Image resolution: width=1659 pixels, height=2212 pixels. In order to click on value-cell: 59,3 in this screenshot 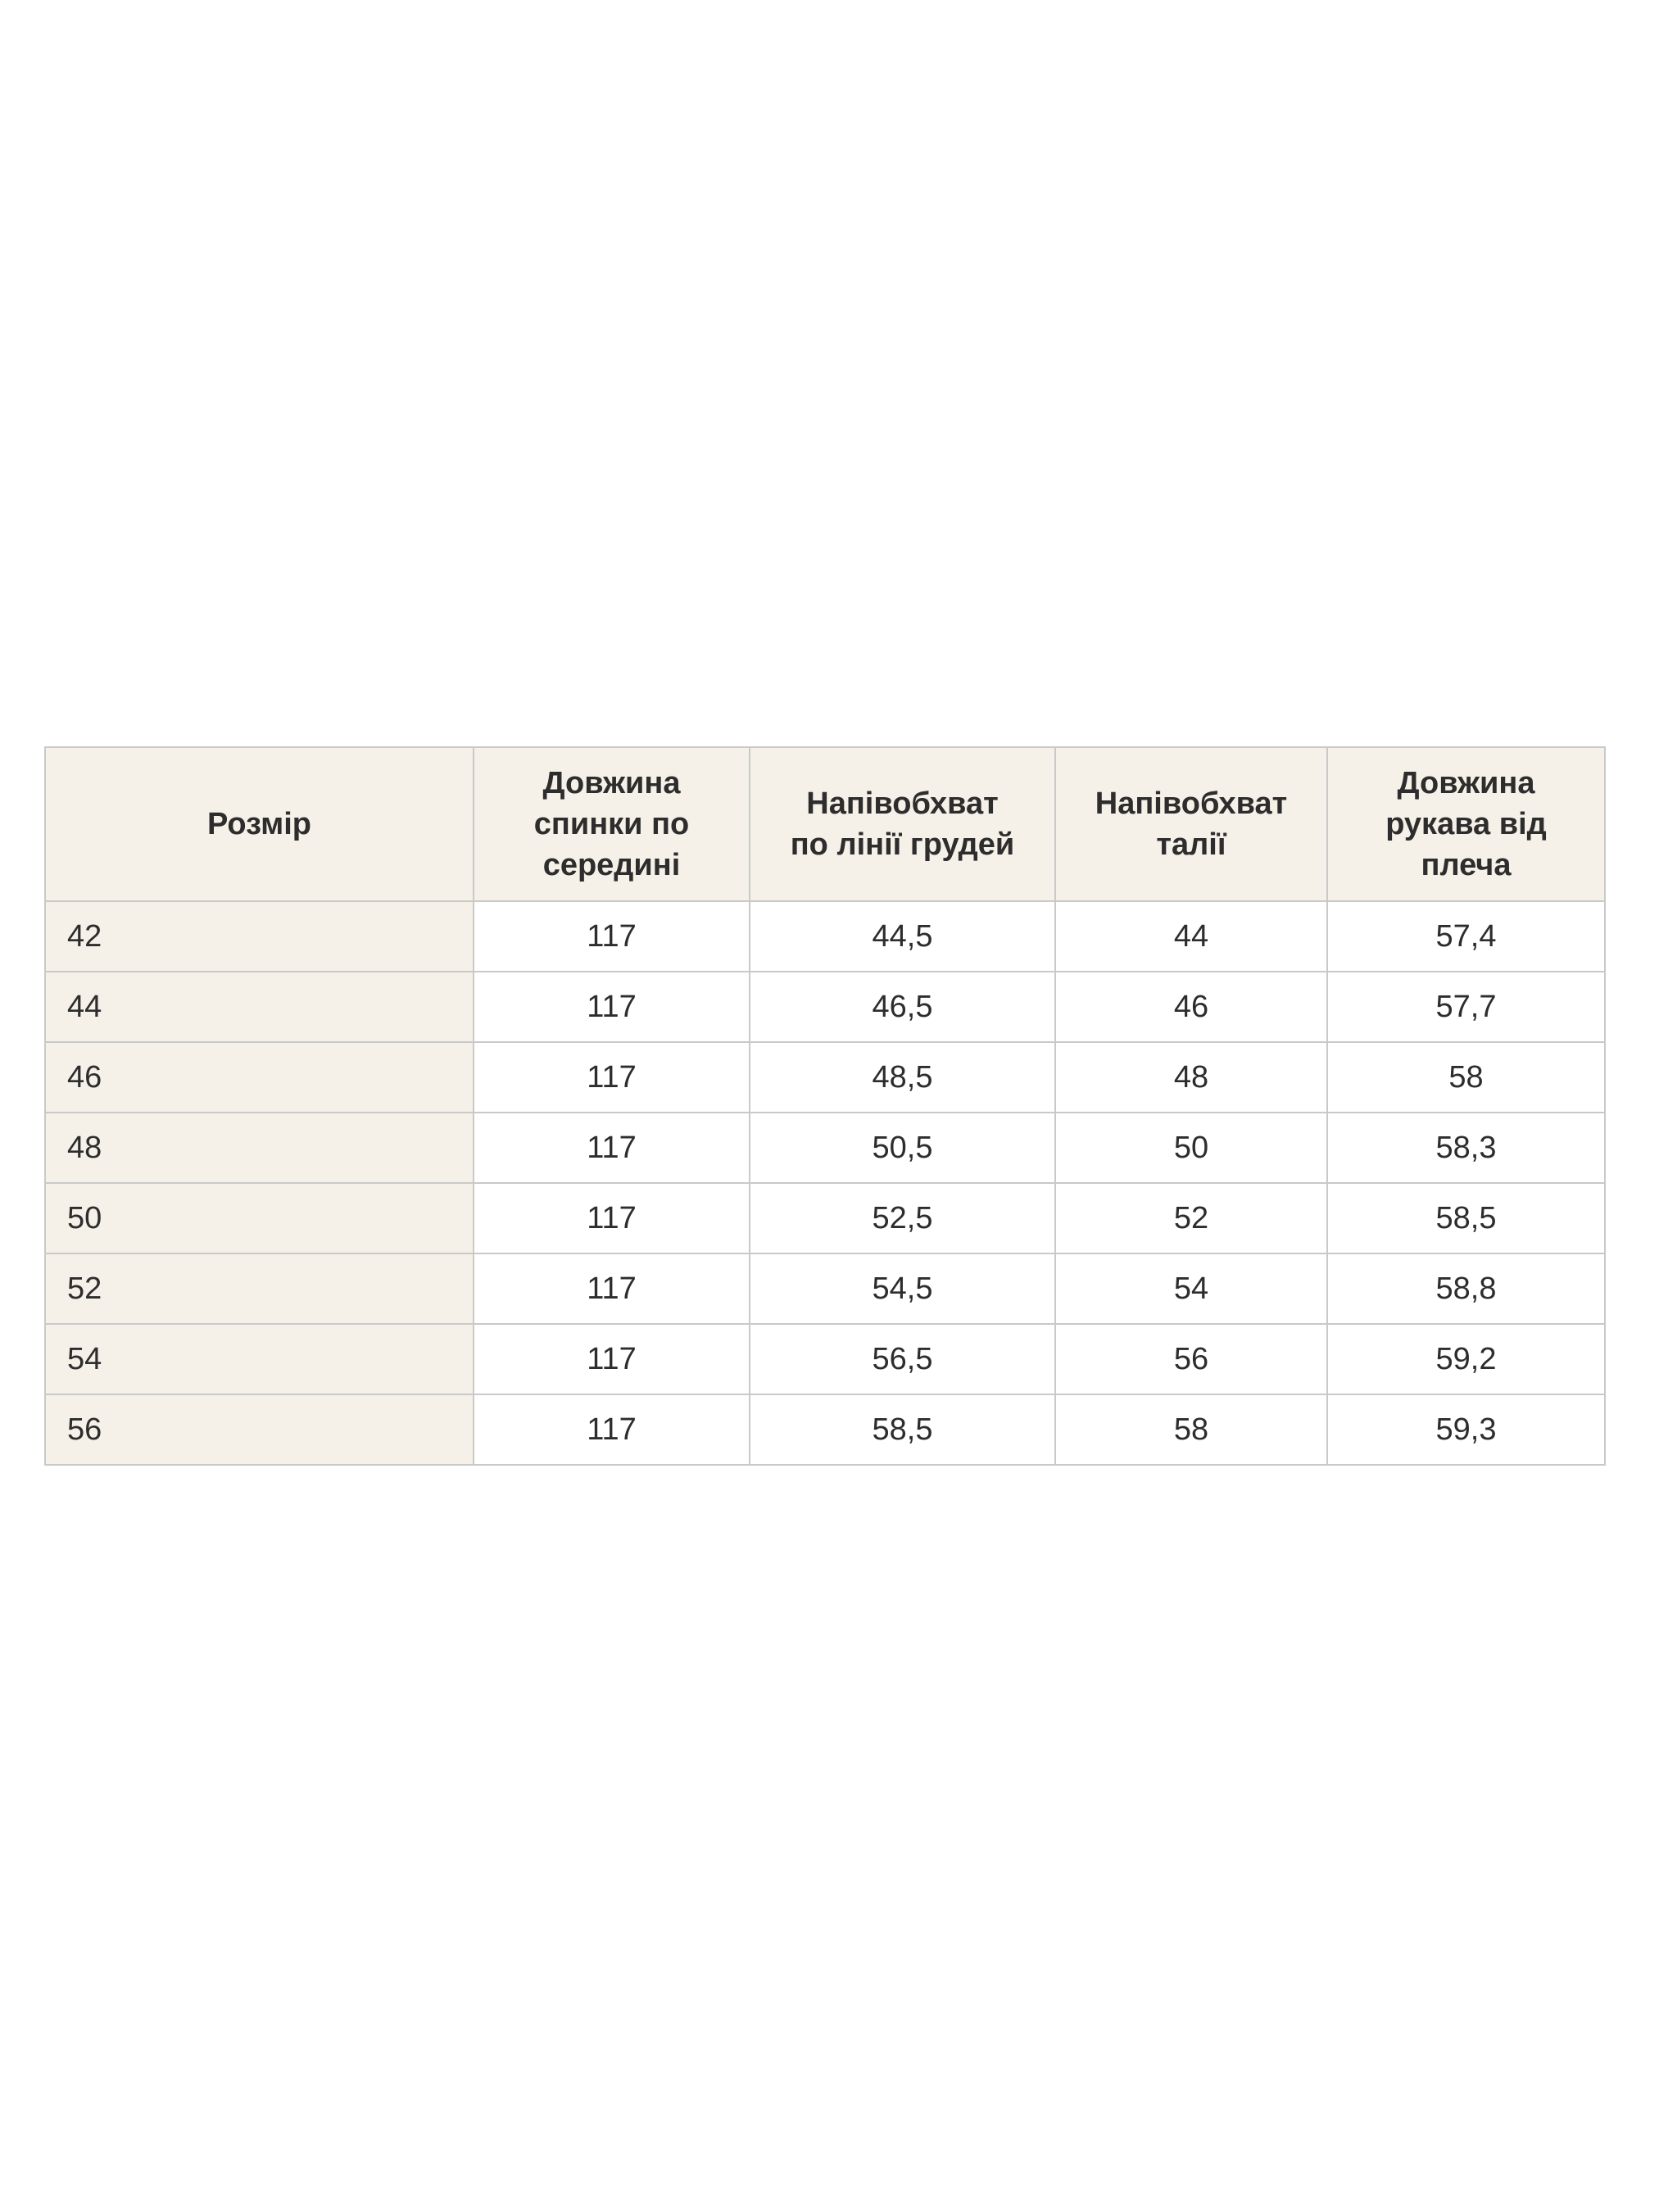, I will do `click(1466, 1430)`.